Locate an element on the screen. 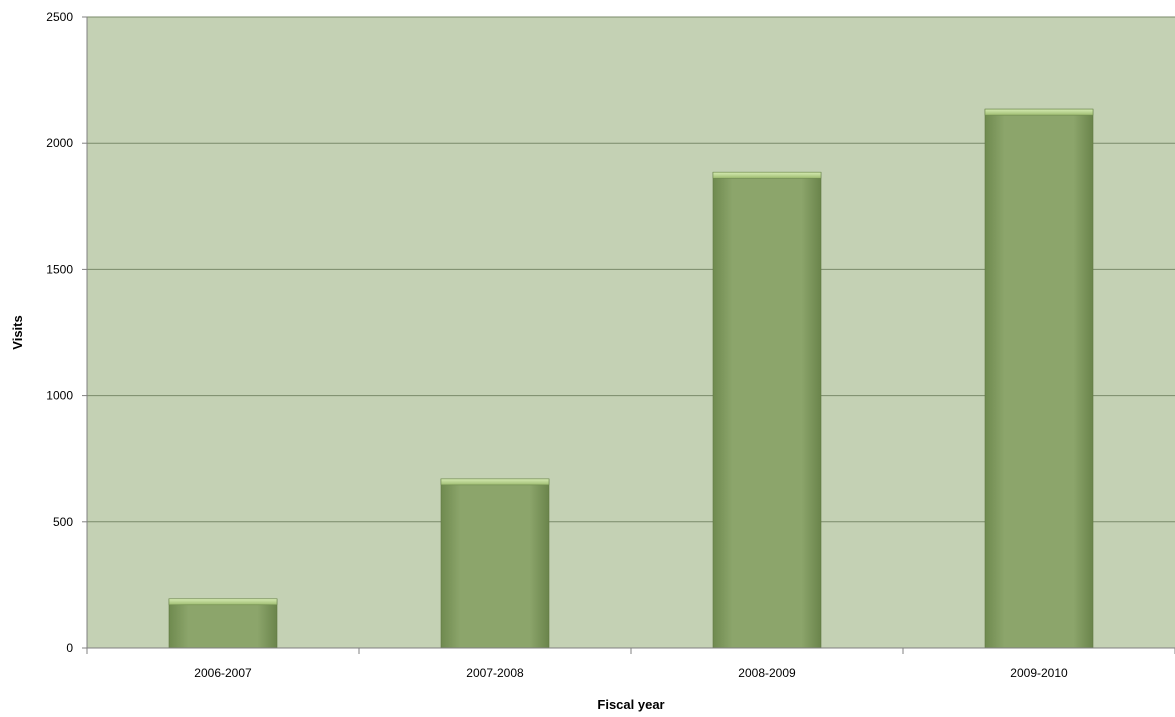 The image size is (1175, 717). y-tick-label: 1000 is located at coordinates (59, 396).